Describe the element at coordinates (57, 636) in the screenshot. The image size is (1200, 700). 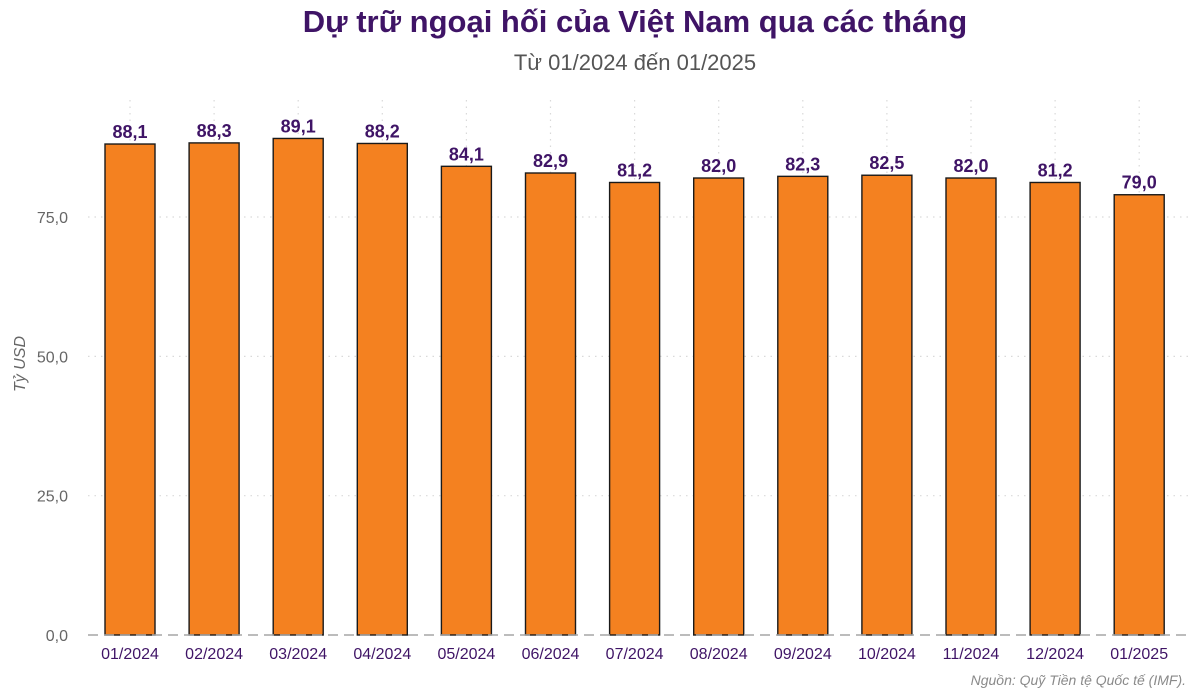
I see `y-tick-label: 0,0` at that location.